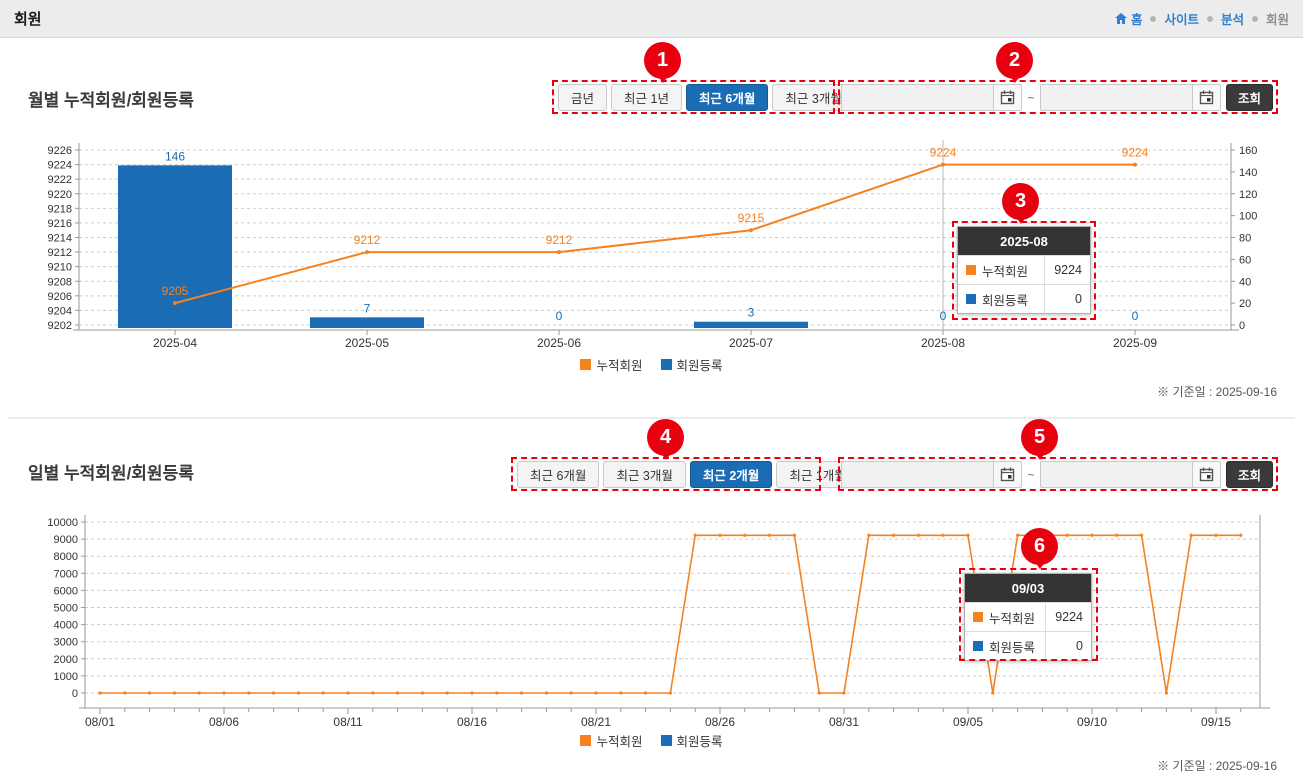  What do you see at coordinates (558, 474) in the screenshot?
I see `daily-range-6m-button: 최근 6개월` at bounding box center [558, 474].